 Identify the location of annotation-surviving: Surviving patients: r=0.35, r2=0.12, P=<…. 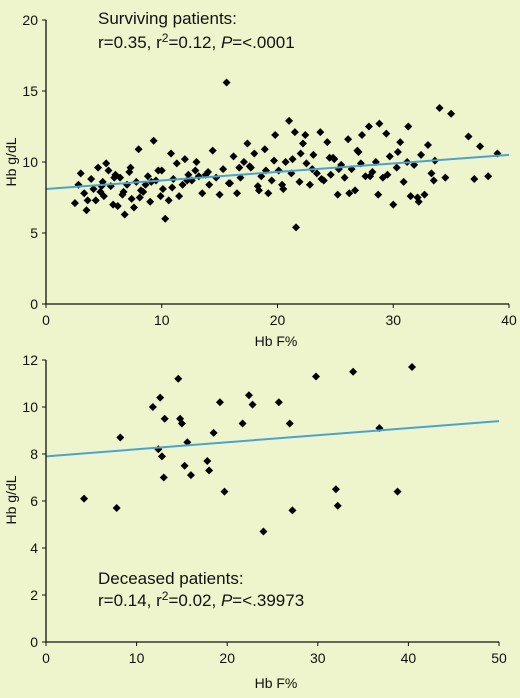
(196, 30).